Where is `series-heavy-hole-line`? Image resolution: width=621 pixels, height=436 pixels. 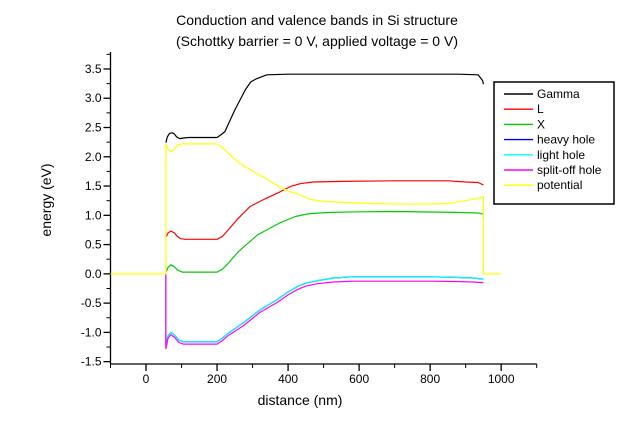 series-heavy-hole-line is located at coordinates (324, 309).